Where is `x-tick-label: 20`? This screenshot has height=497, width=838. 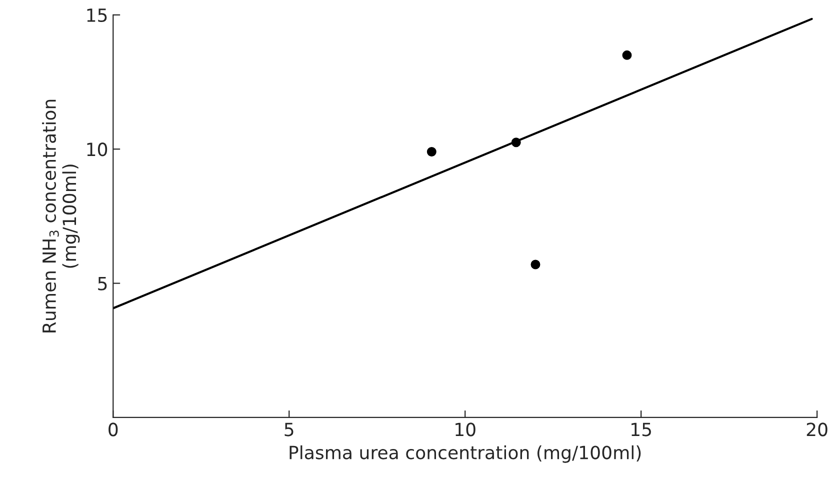 x-tick-label: 20 is located at coordinates (817, 429).